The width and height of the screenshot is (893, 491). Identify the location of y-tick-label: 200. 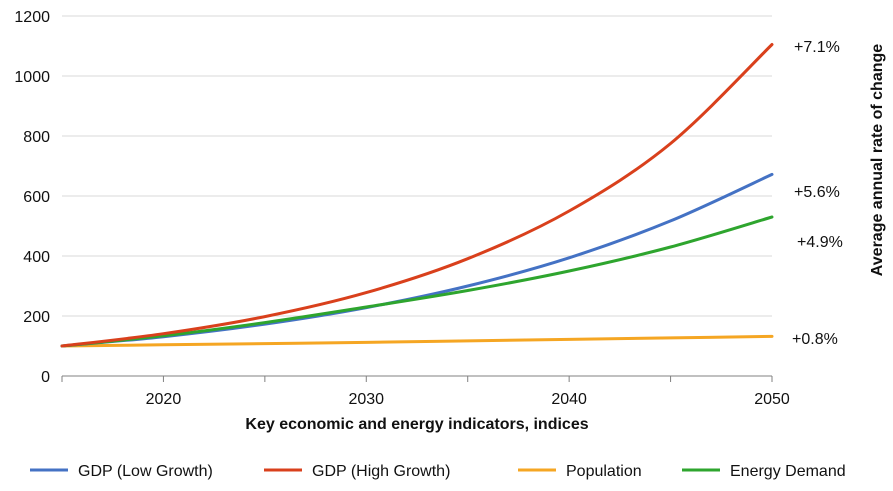
(36, 317).